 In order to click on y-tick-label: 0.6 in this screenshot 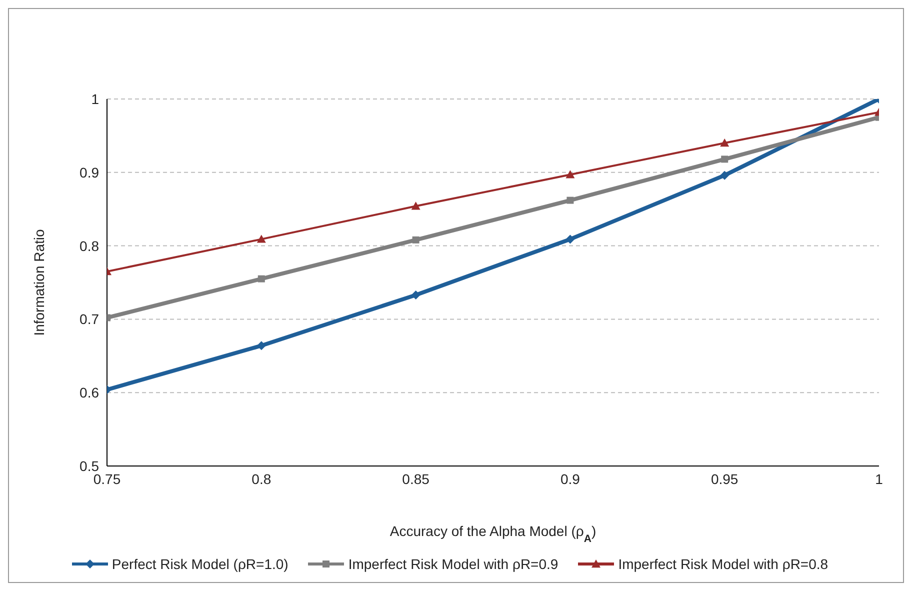, I will do `click(90, 392)`.